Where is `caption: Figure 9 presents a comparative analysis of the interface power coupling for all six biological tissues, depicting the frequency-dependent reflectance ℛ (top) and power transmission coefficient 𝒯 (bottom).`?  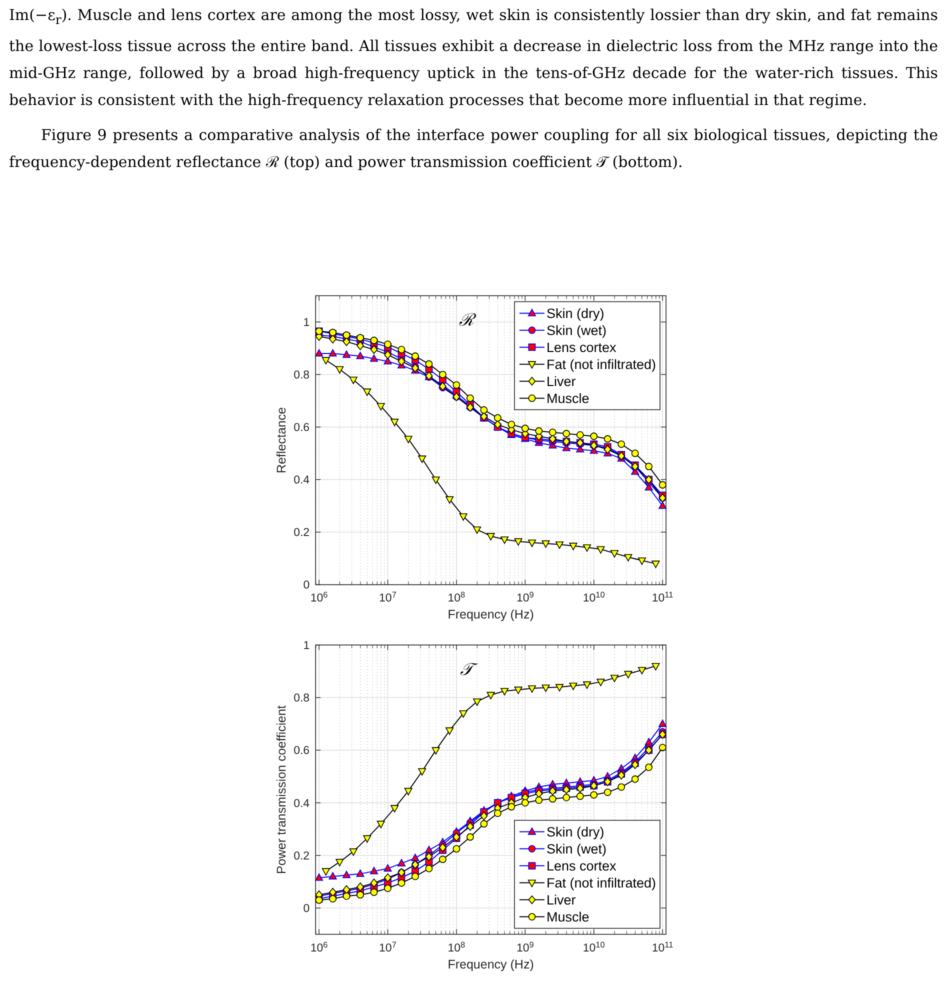 caption: Figure 9 presents a comparative analysis of the interface power coupling for all six biological tissues, depicting the frequency-dependent reflectance ℛ (top) and power transmission coefficient 𝒯 (bottom). is located at coordinates (473, 149).